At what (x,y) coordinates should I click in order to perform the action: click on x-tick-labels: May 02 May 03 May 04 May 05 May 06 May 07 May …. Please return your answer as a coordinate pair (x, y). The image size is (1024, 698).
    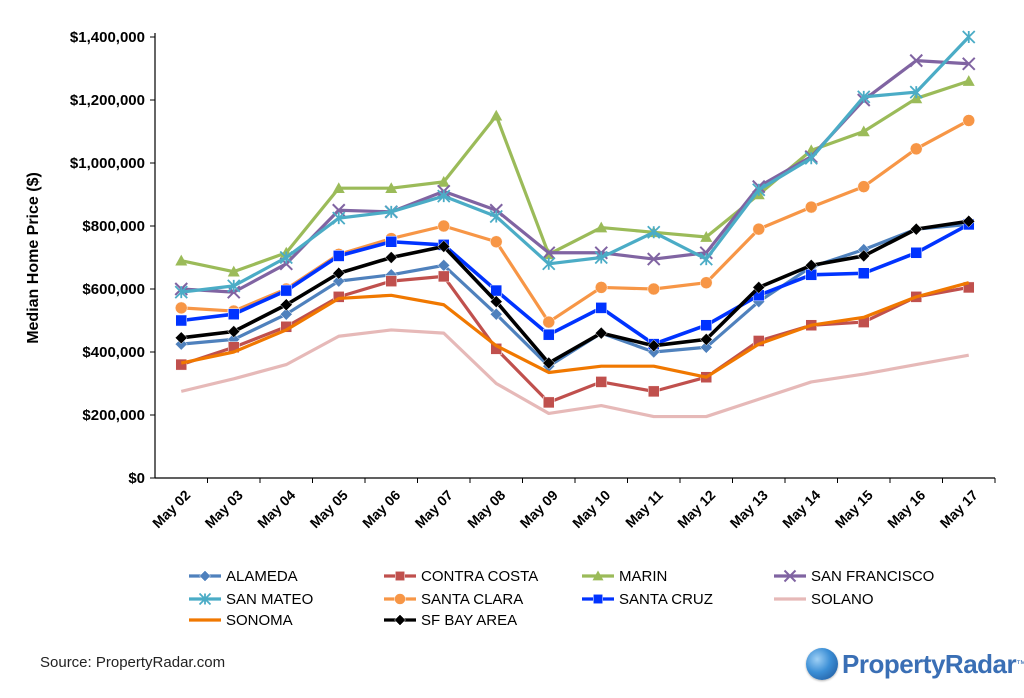
    Looking at the image, I should click on (565, 509).